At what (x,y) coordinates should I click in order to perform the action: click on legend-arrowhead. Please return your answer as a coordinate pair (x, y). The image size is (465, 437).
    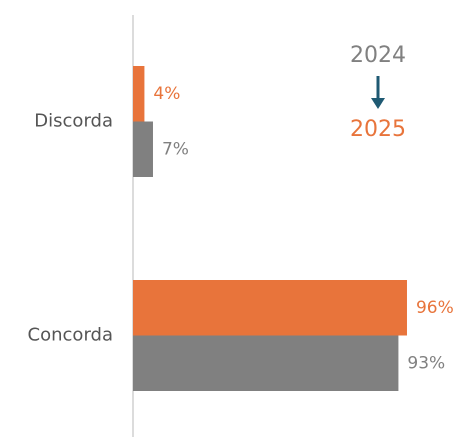
    Looking at the image, I should click on (378, 103).